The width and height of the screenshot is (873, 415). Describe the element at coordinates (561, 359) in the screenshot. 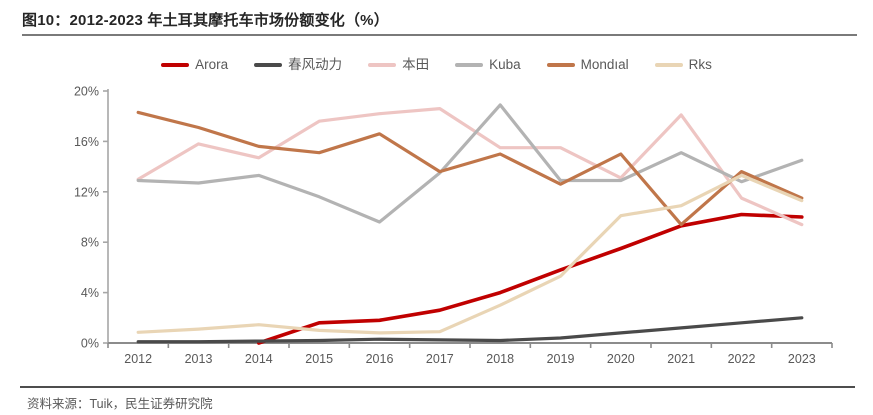

I see `x-axis-label: 2019` at that location.